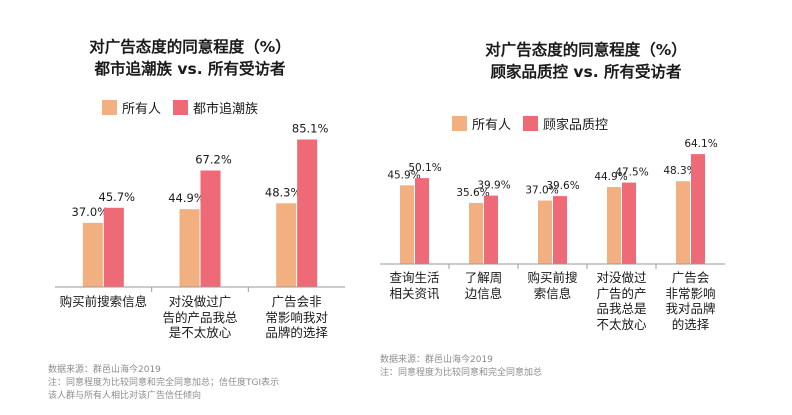 This screenshot has width=792, height=415. What do you see at coordinates (190, 58) in the screenshot?
I see `chart-title: 对广告态度的同意程度（%） 都市追潮族 vs. 所有受访者` at bounding box center [190, 58].